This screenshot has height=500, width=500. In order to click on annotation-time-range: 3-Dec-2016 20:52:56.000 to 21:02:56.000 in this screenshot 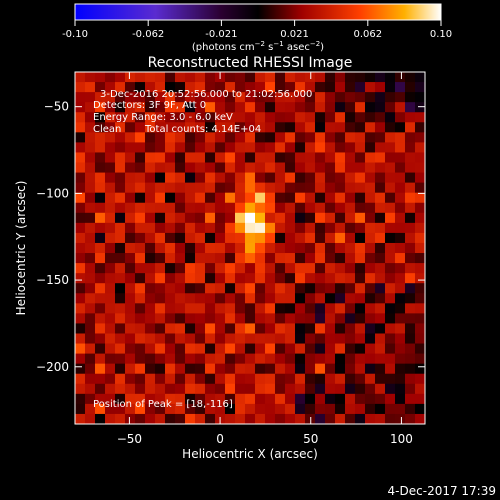, I will do `click(206, 94)`.